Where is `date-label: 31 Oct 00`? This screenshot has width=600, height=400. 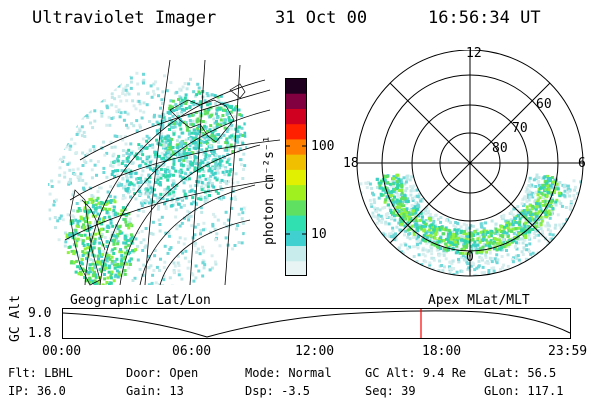
date-label: 31 Oct 00 is located at coordinates (321, 18).